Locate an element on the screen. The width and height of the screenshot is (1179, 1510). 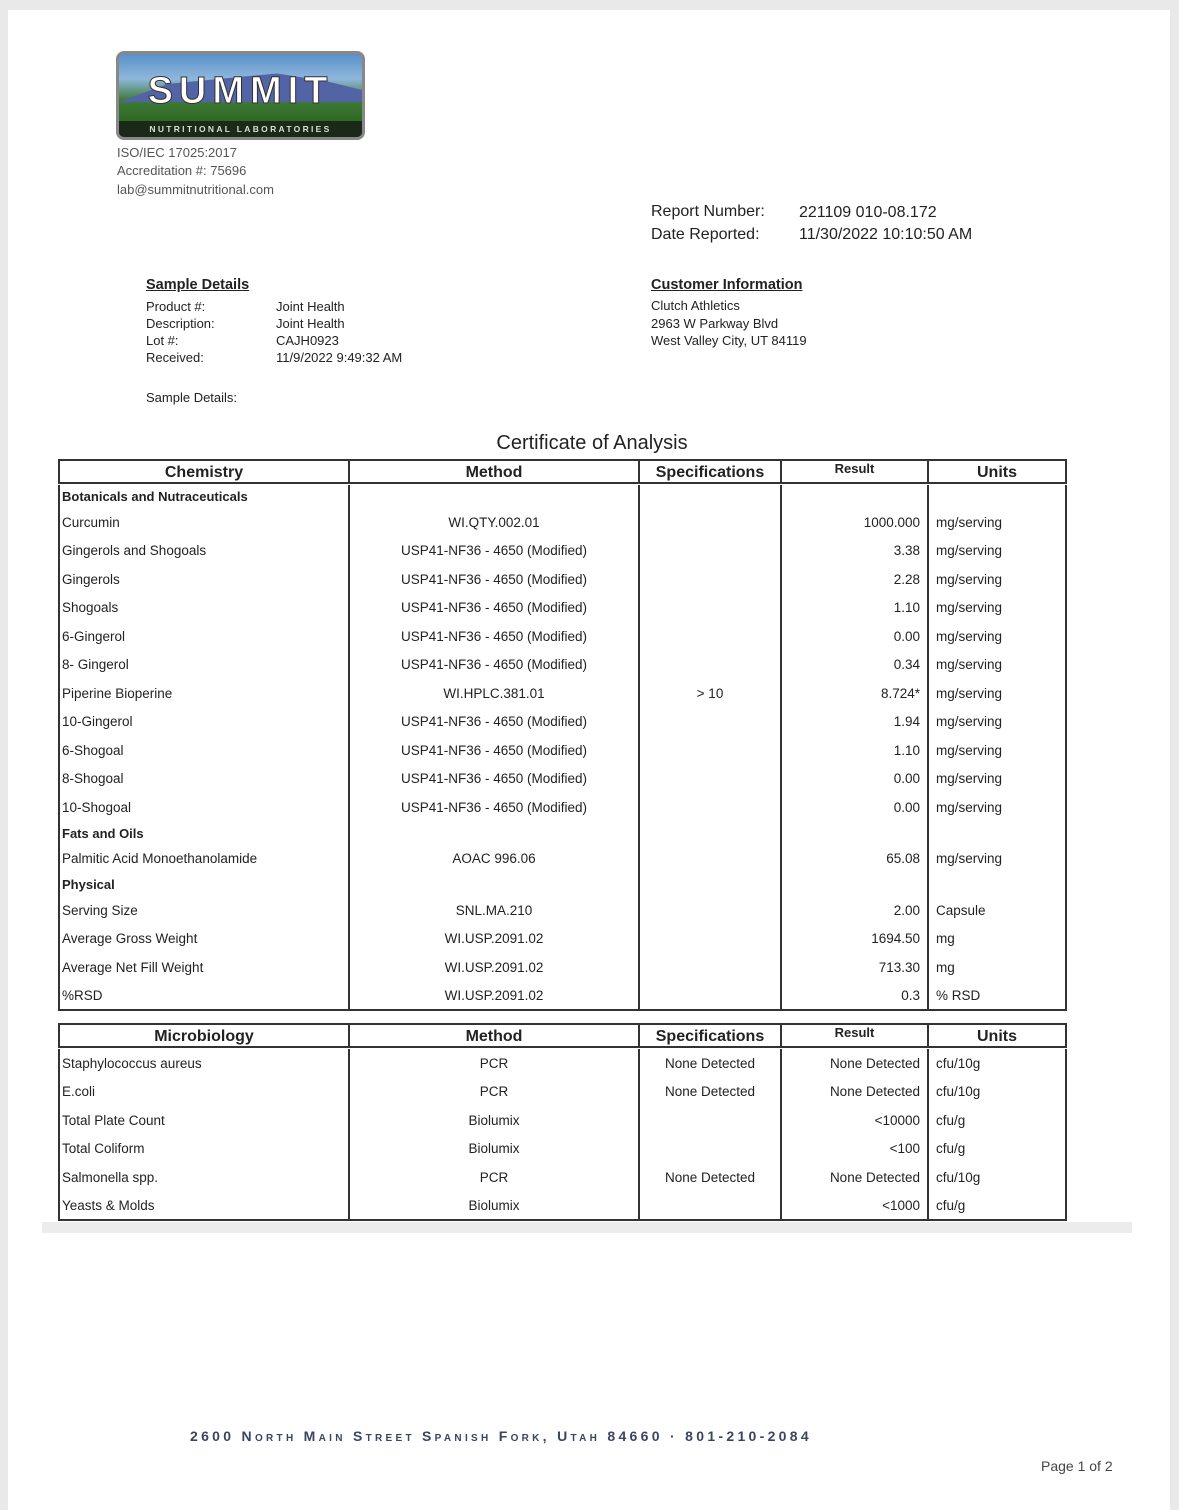
report-number: 221109 010-08.172 is located at coordinates (868, 212).